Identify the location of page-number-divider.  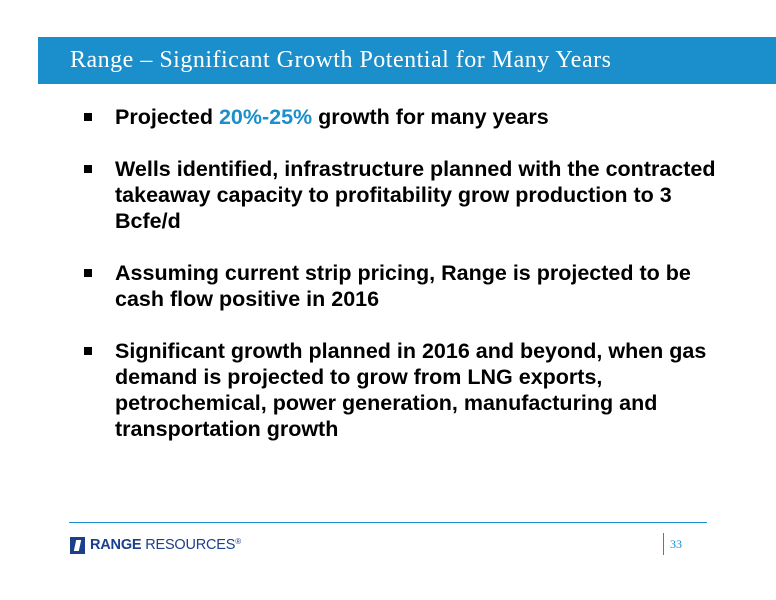
(663, 544).